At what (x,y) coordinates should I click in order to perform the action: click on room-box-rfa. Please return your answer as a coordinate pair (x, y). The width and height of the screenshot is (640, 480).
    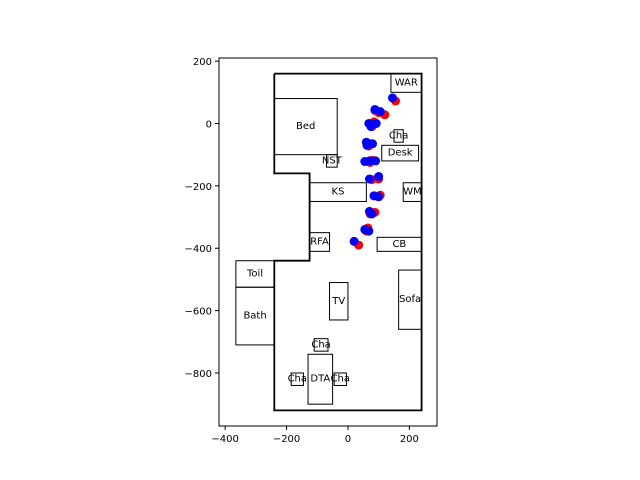
    Looking at the image, I should click on (320, 242).